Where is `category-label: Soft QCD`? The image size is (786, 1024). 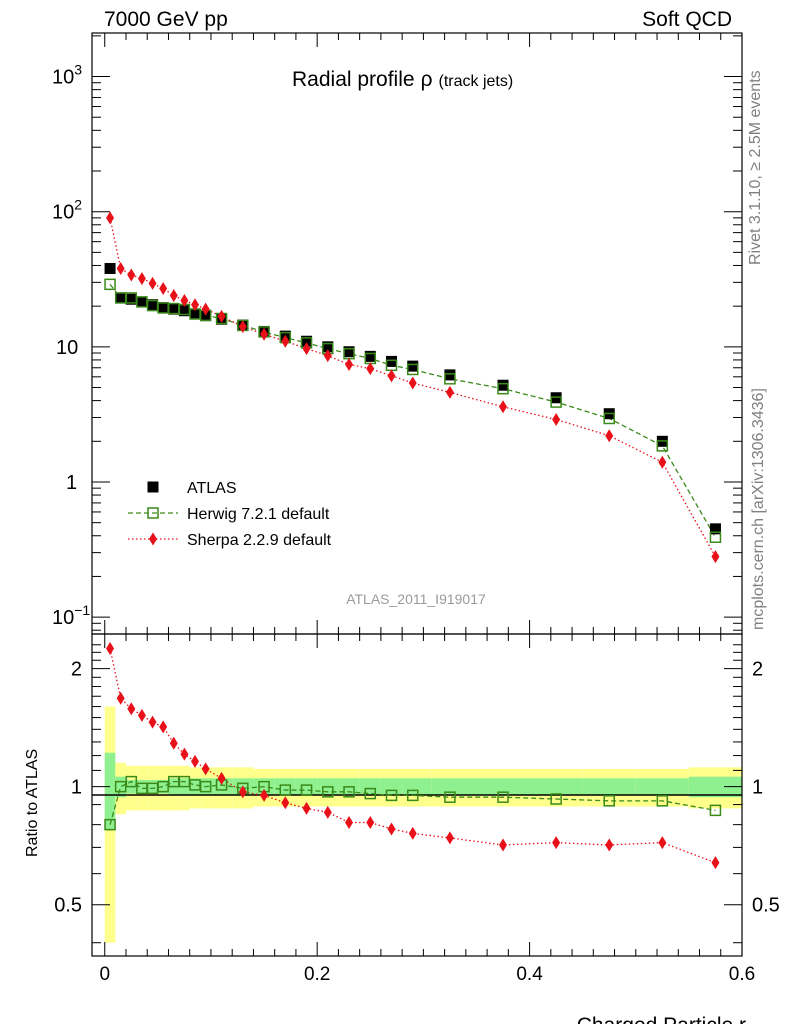 category-label: Soft QCD is located at coordinates (687, 19).